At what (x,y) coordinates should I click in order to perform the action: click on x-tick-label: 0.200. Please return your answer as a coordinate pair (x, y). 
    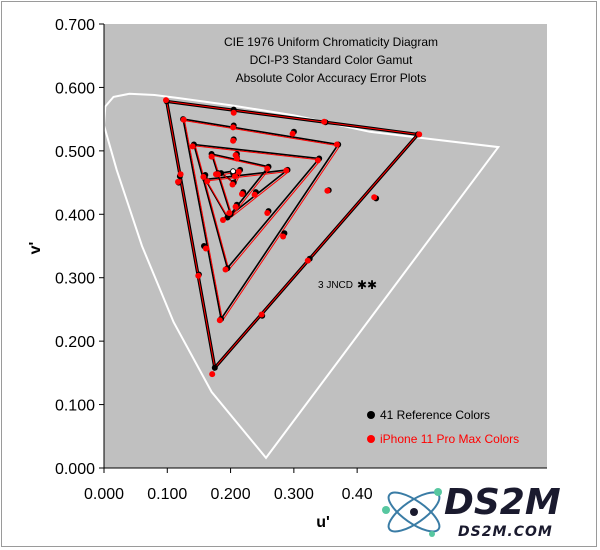
    Looking at the image, I should click on (231, 494).